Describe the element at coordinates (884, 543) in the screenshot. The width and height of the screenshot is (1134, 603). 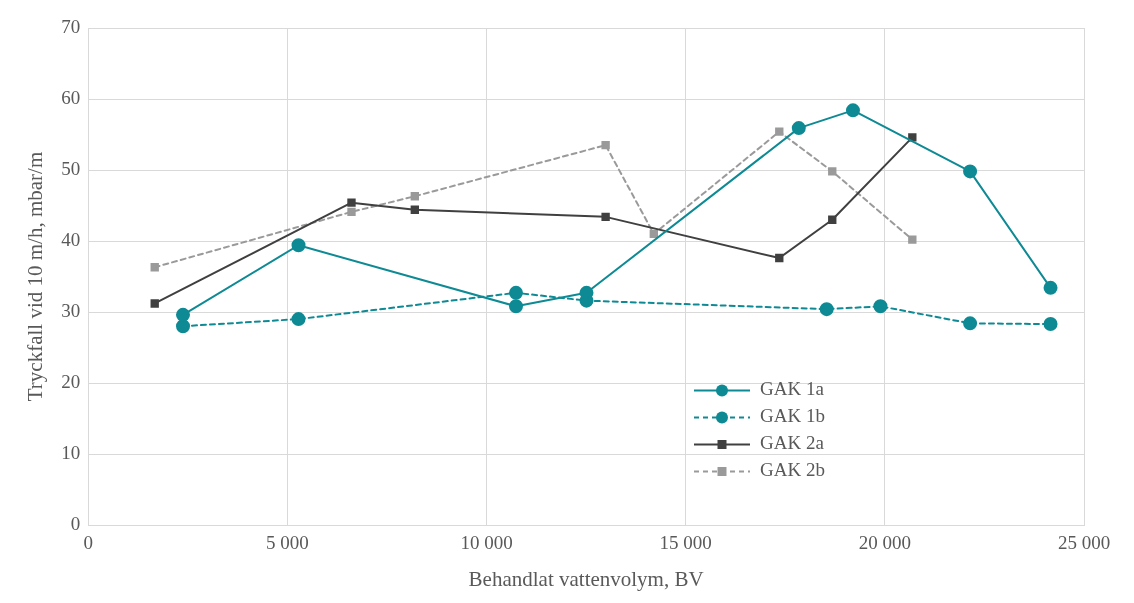
I see `x-tick-label: 20 000` at that location.